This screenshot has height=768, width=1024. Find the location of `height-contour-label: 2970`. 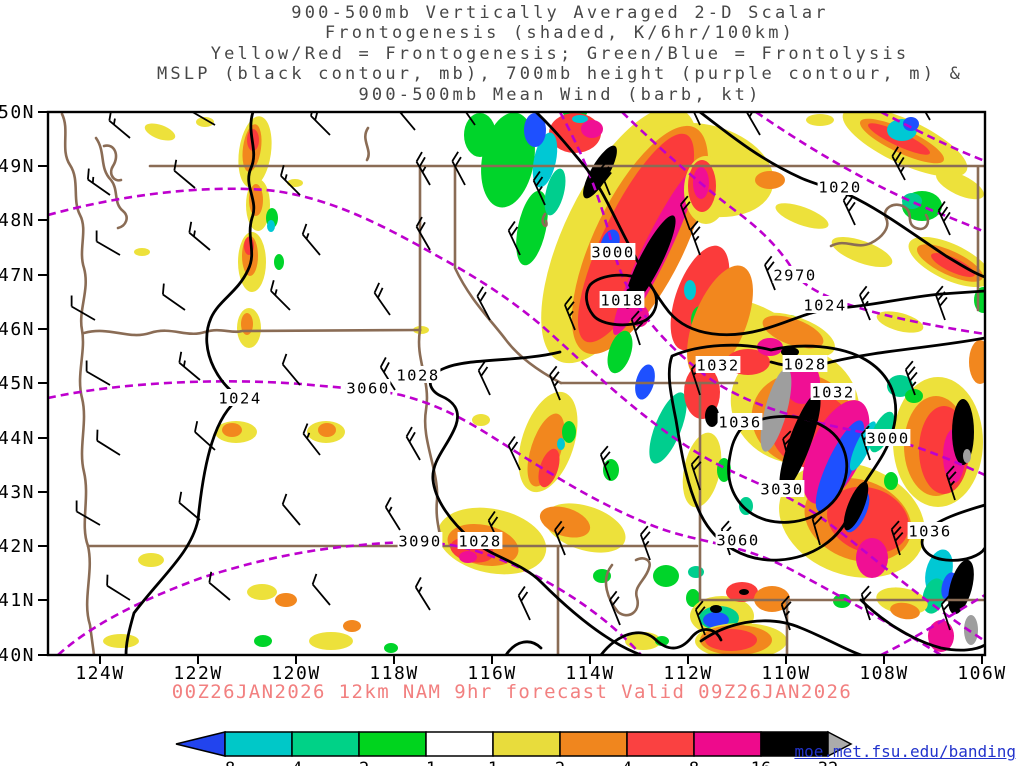

height-contour-label: 2970 is located at coordinates (794, 276).